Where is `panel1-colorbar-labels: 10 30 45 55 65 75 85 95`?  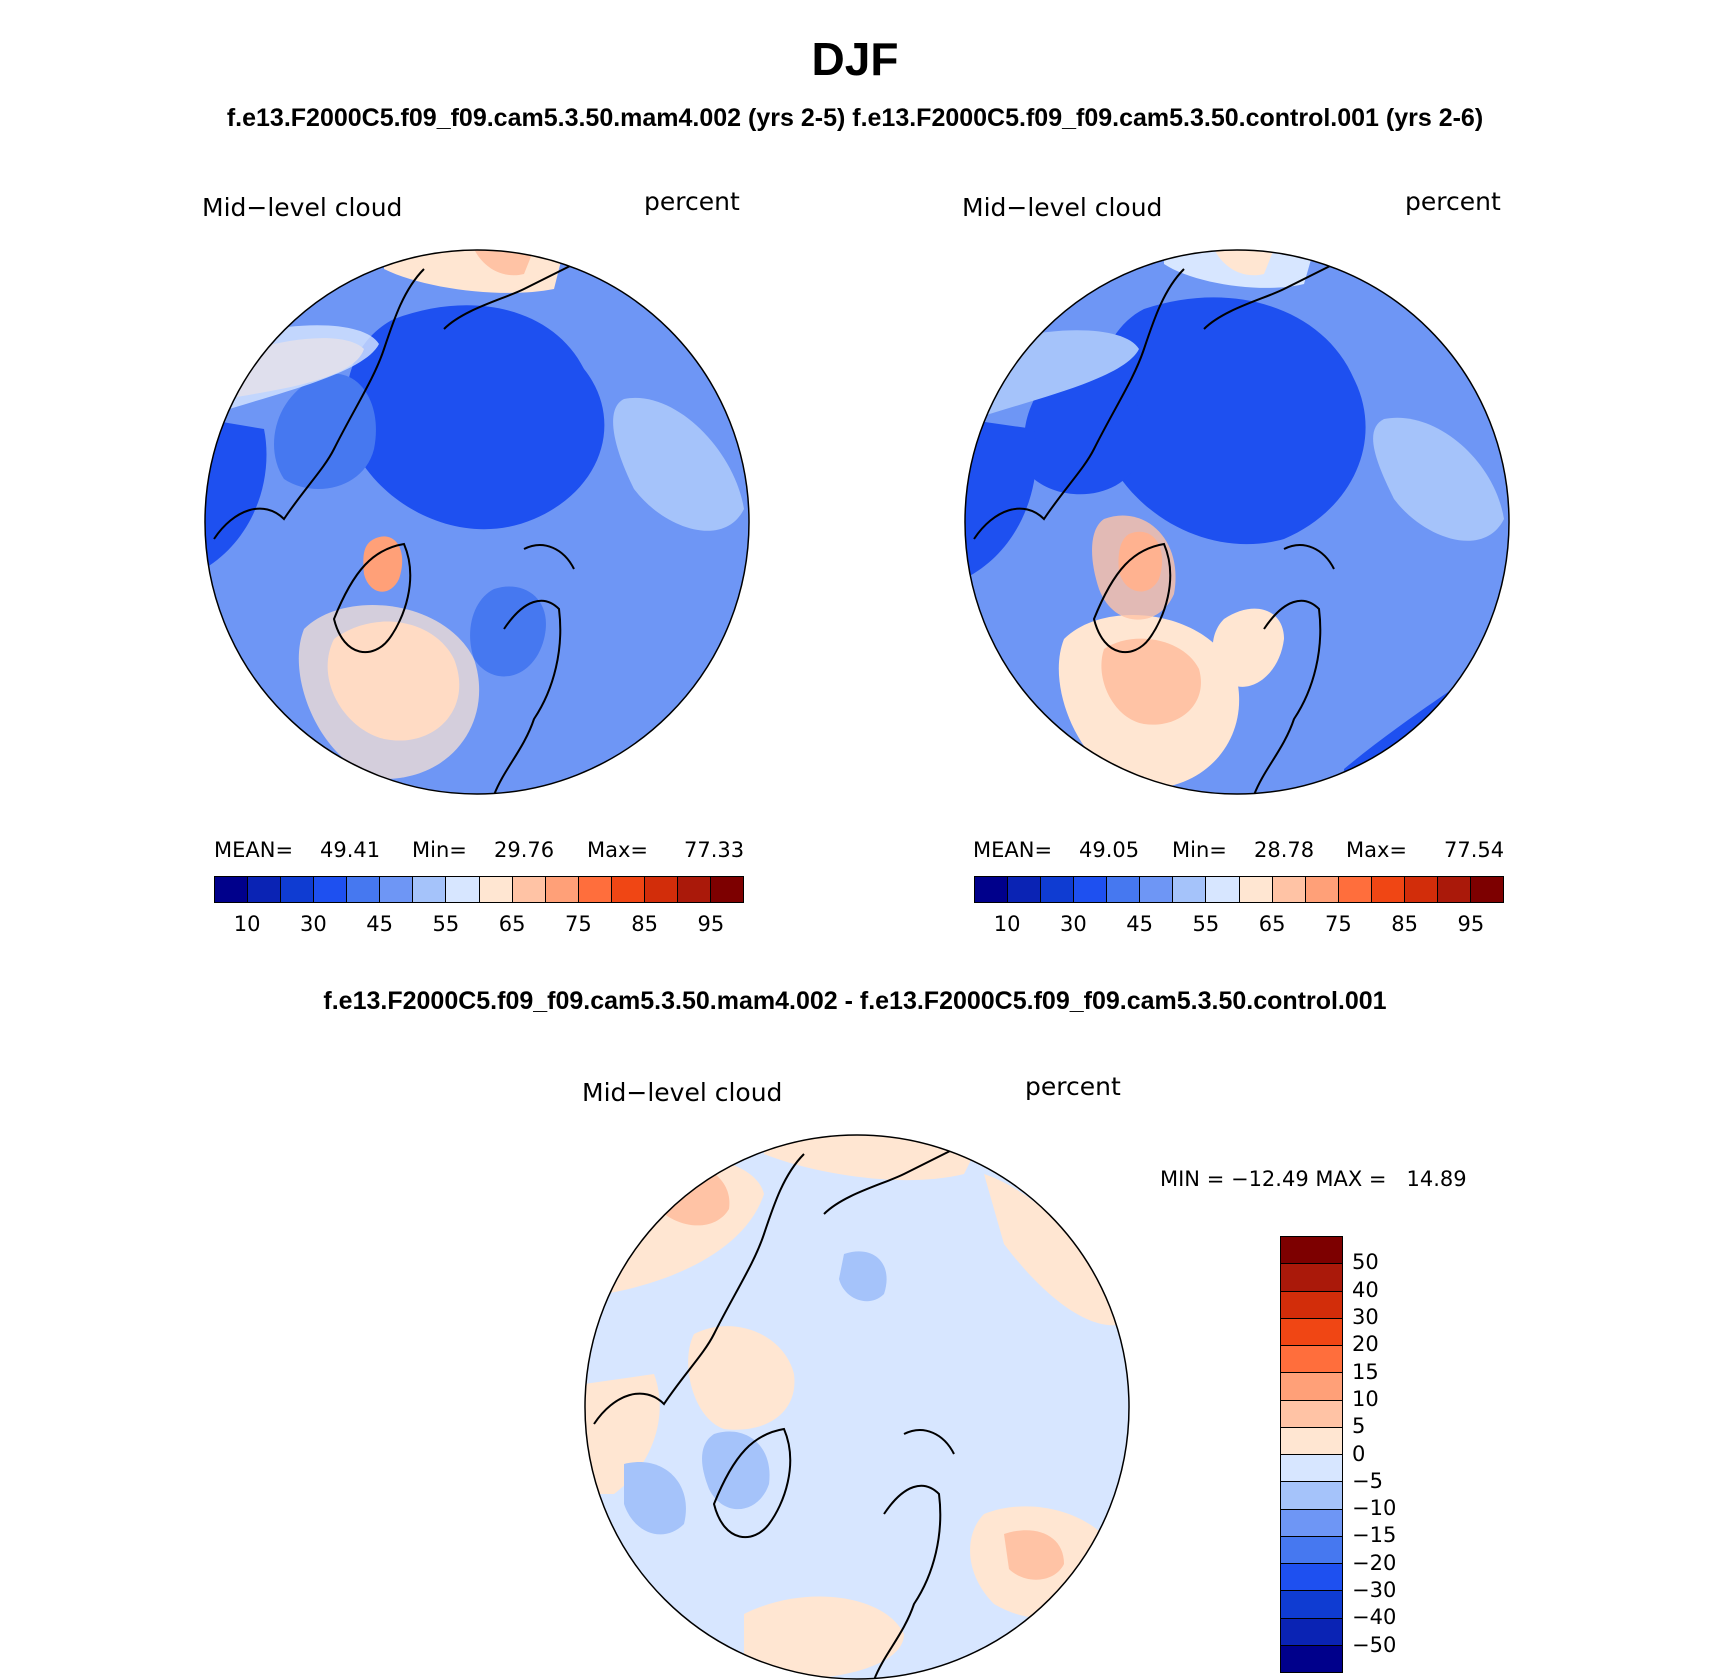
panel1-colorbar-labels: 10 30 45 55 65 75 85 95 is located at coordinates (479, 925).